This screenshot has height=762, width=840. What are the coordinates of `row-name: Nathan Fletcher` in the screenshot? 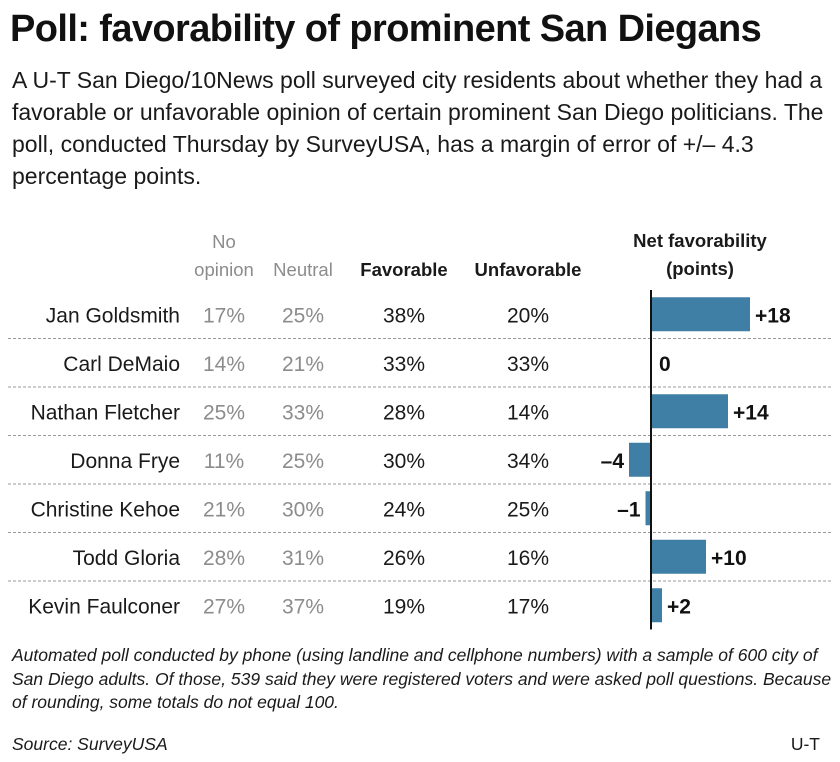 It's located at (105, 412).